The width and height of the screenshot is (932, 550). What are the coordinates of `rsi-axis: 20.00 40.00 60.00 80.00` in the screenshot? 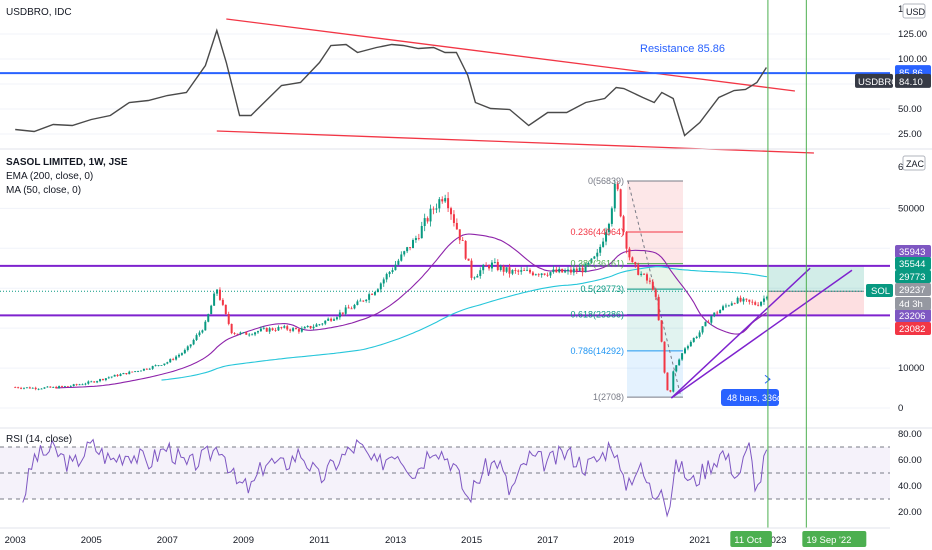 It's located at (910, 473).